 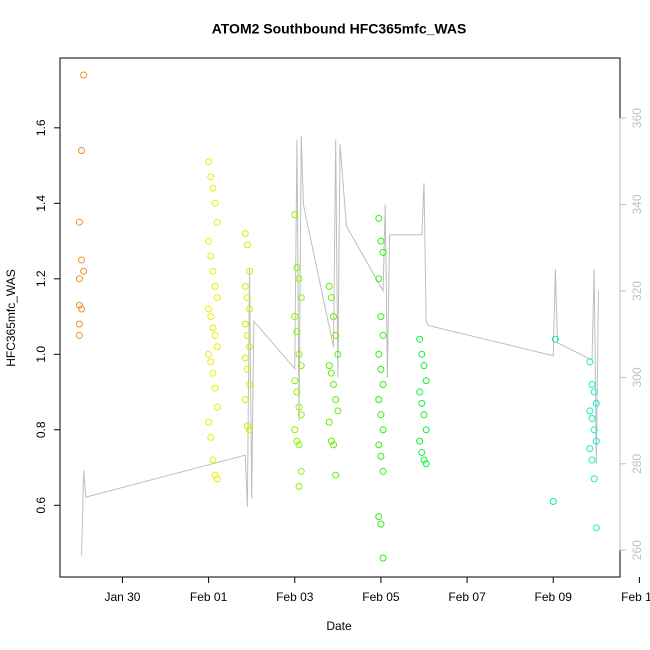 I want to click on y2-tick-label: 260, so click(x=637, y=550).